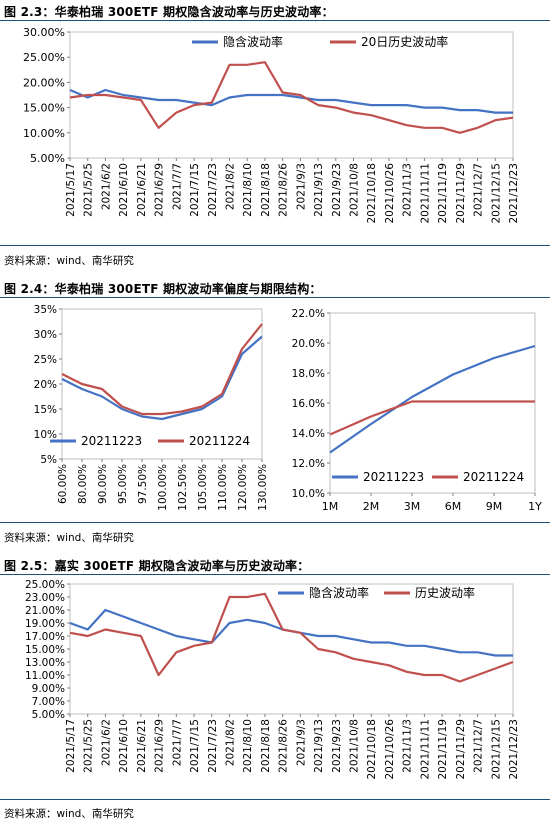  What do you see at coordinates (266, 746) in the screenshot?
I see `x-tick-label: 2021/8/18` at bounding box center [266, 746].